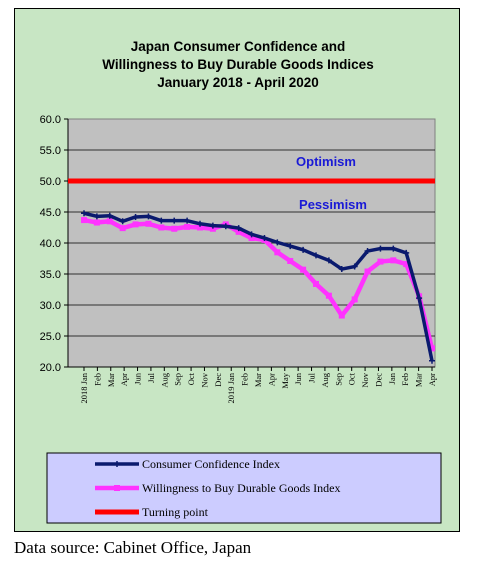 This screenshot has width=478, height=565. What do you see at coordinates (365, 379) in the screenshot?
I see `x-tick-label: Nov` at bounding box center [365, 379].